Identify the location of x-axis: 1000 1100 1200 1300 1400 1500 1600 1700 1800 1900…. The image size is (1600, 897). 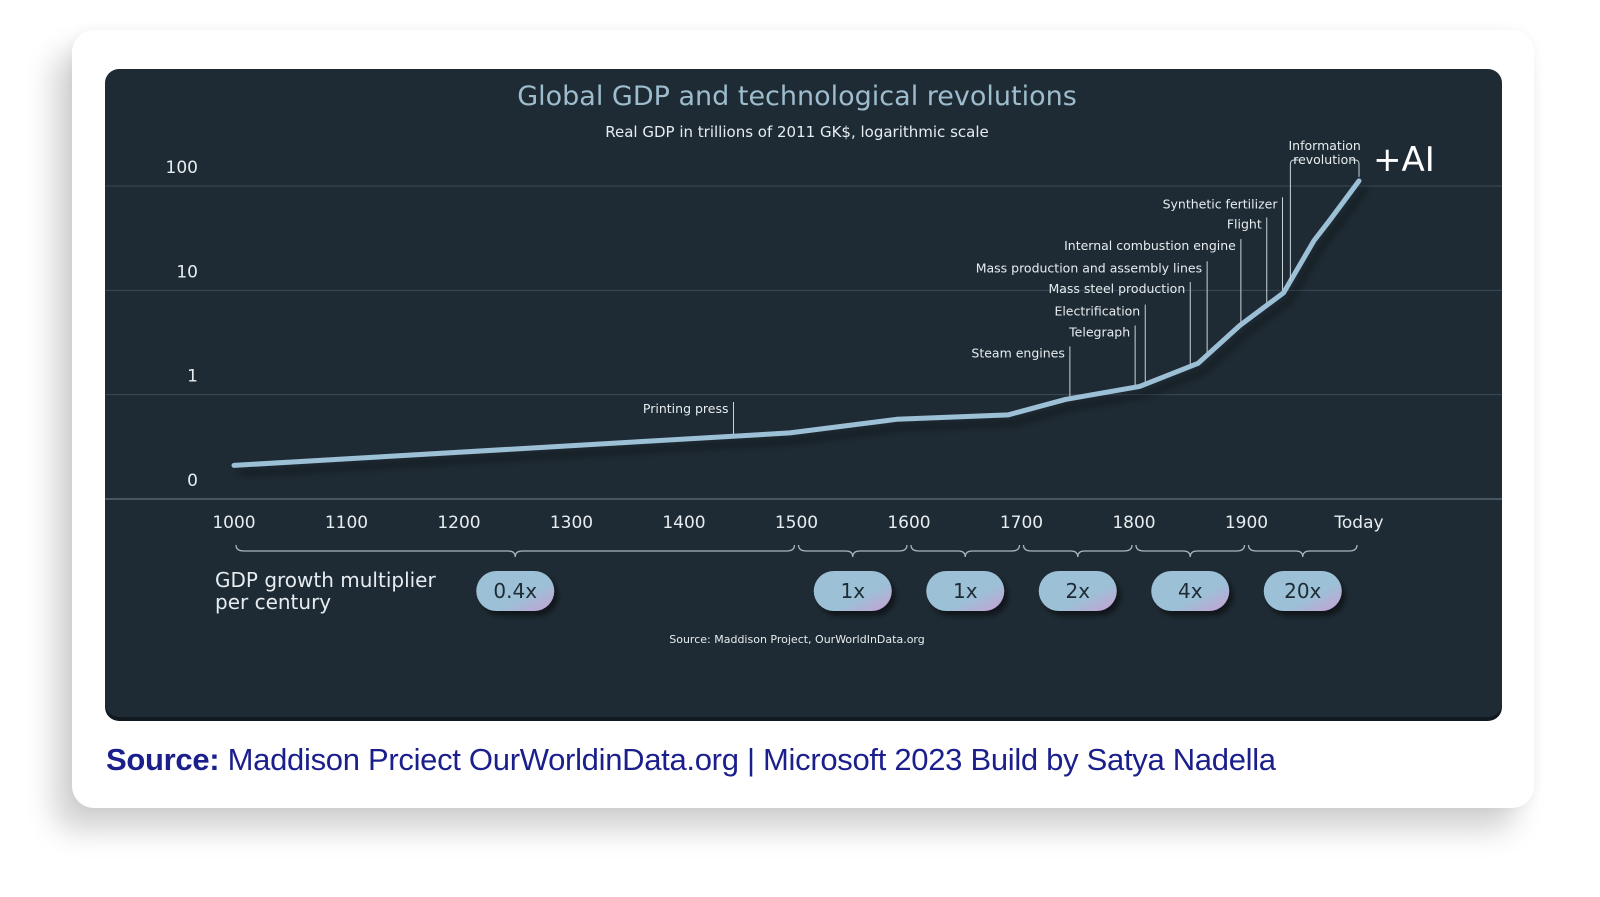
(797, 523).